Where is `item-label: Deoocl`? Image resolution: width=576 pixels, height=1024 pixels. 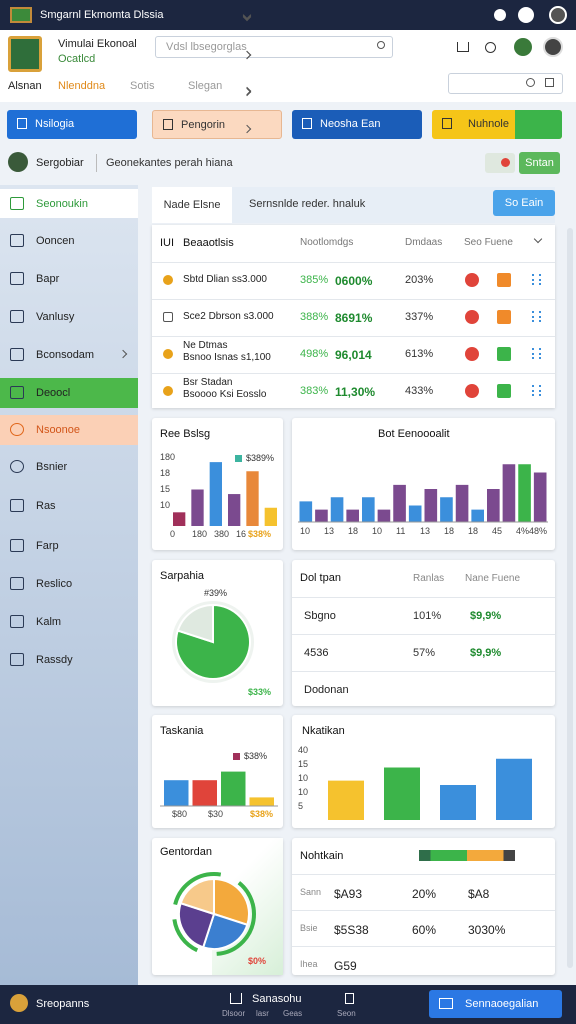
item-label: Deoocl is located at coordinates (53, 393).